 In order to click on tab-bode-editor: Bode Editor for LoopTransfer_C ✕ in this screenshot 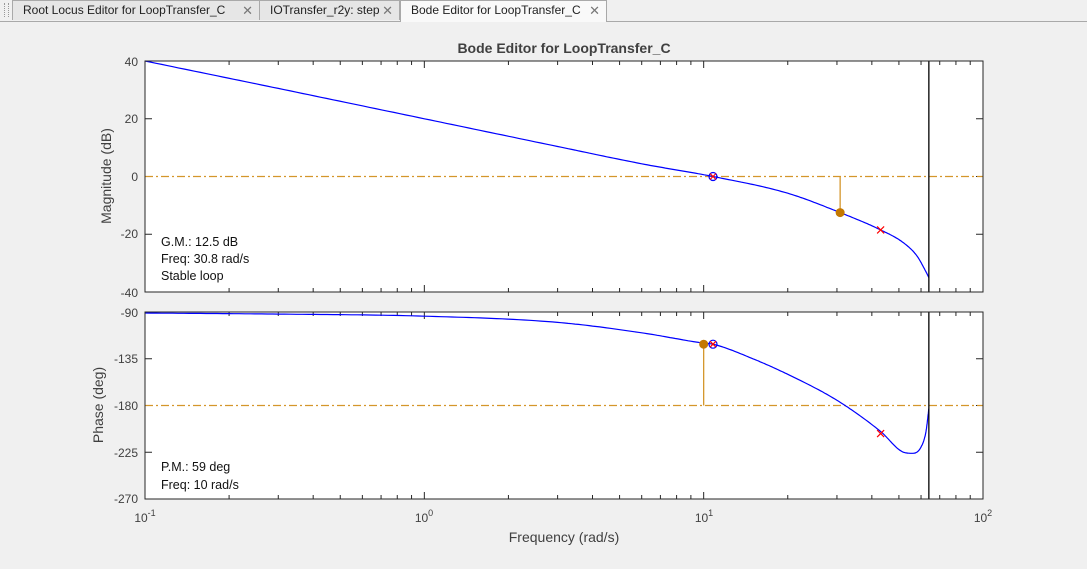, I will do `click(503, 11)`.